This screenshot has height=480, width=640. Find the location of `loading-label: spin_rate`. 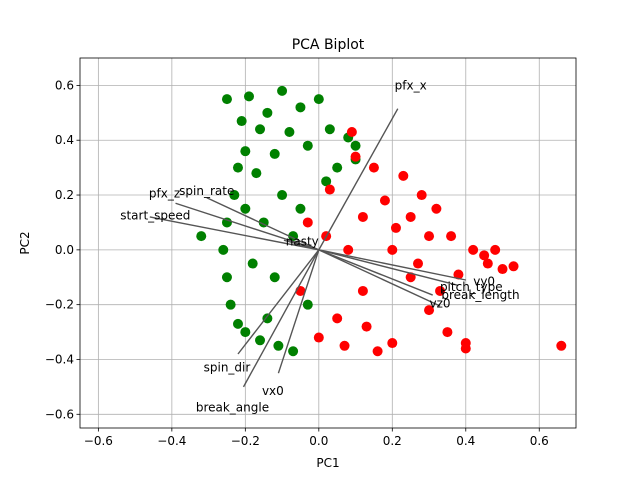

loading-label: spin_rate is located at coordinates (206, 191).